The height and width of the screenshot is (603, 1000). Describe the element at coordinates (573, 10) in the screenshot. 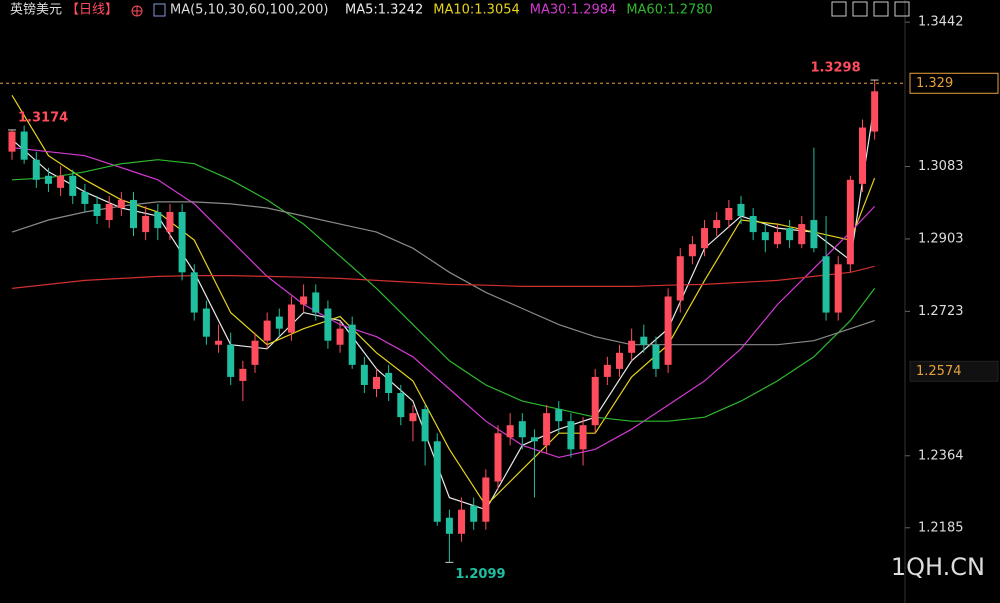

I see `legend-entry: MA30:1.2984` at that location.